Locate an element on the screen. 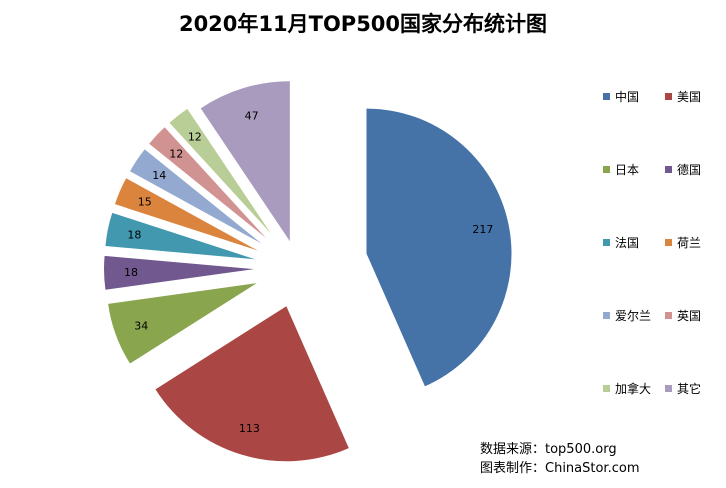  legend-label: 爱尔兰 is located at coordinates (633, 316).